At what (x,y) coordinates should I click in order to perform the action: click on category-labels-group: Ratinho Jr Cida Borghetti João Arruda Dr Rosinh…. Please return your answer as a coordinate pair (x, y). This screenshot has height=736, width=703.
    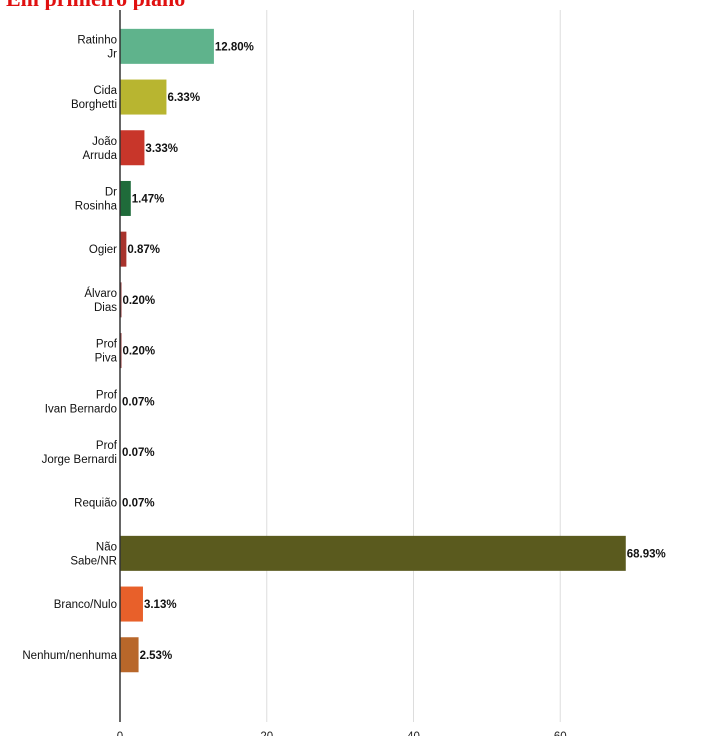
    Looking at the image, I should click on (69, 347).